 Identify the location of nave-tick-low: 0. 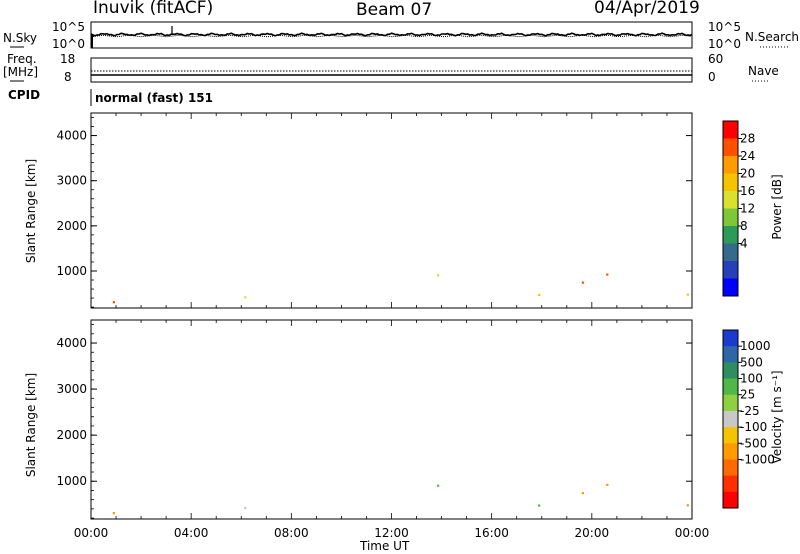
(712, 77).